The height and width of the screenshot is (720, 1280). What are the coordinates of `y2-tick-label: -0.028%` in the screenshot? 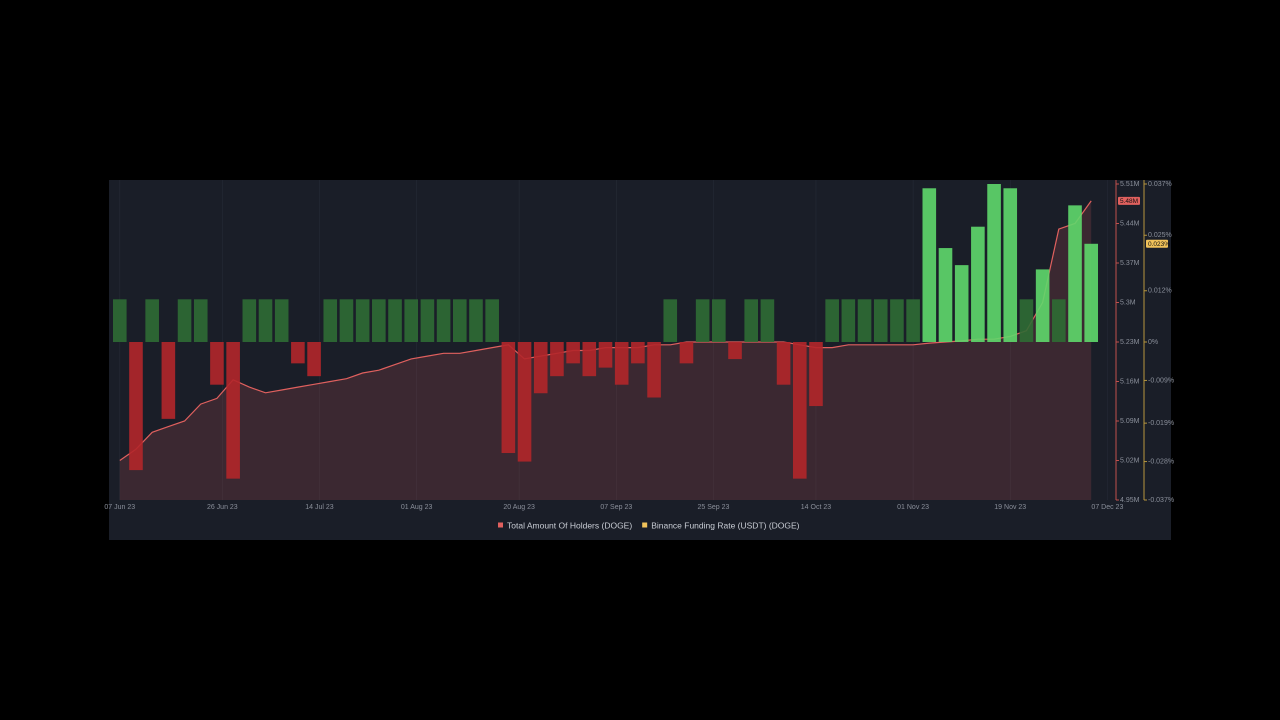 It's located at (1161, 461).